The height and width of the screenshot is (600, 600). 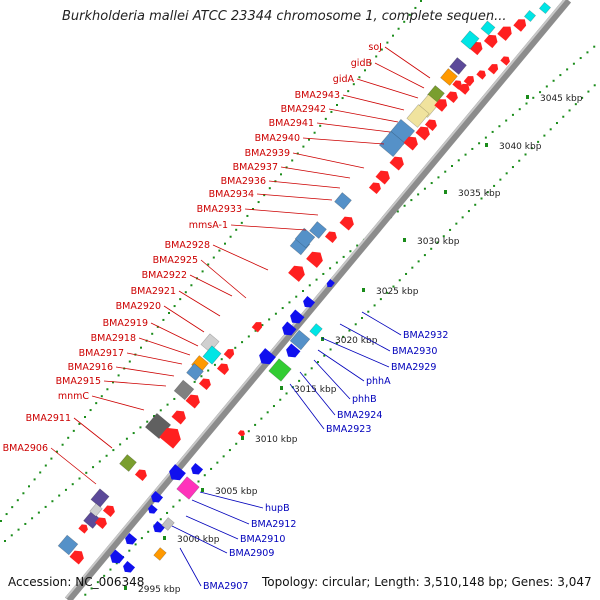 What do you see at coordinates (251, 553) in the screenshot?
I see `reverse-gene-label: BMA2909` at bounding box center [251, 553].